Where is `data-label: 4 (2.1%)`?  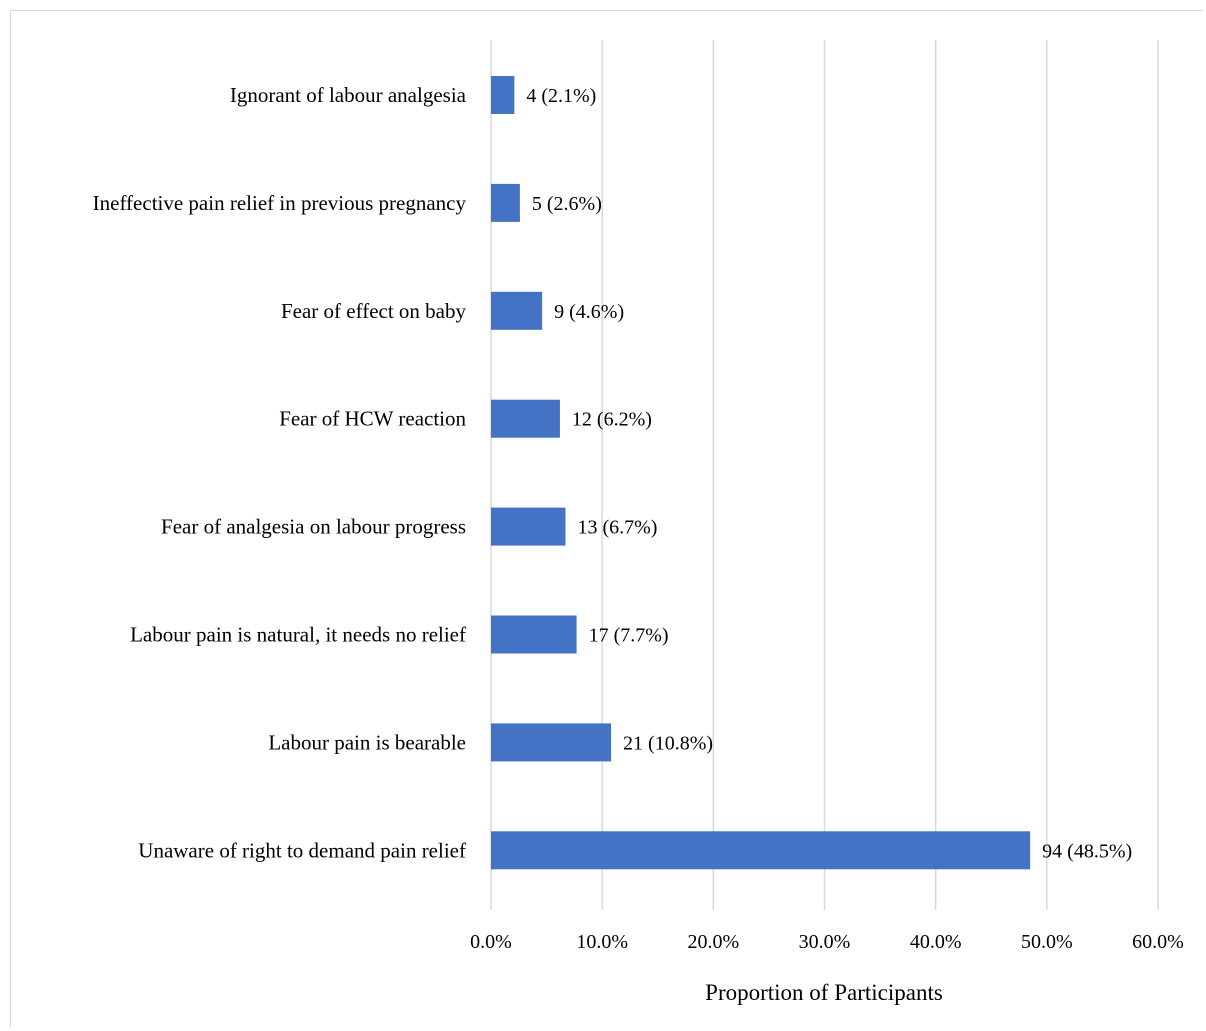
data-label: 4 (2.1%) is located at coordinates (561, 96).